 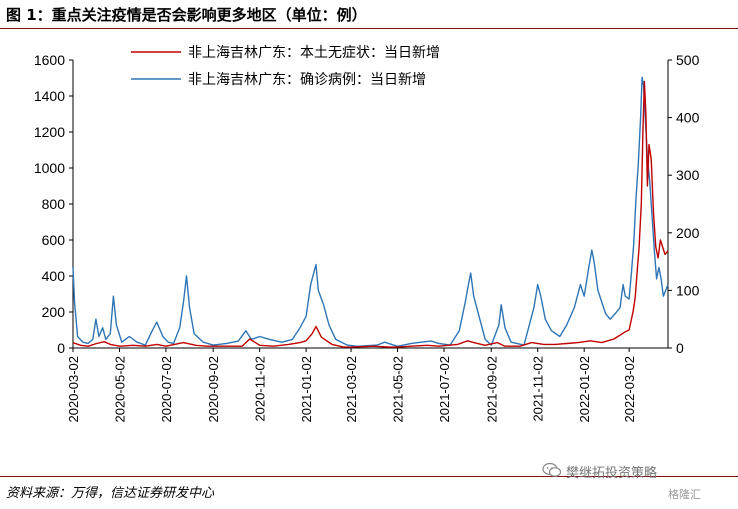 What do you see at coordinates (584, 389) in the screenshot?
I see `x-tick-label: 2022-01-02` at bounding box center [584, 389].